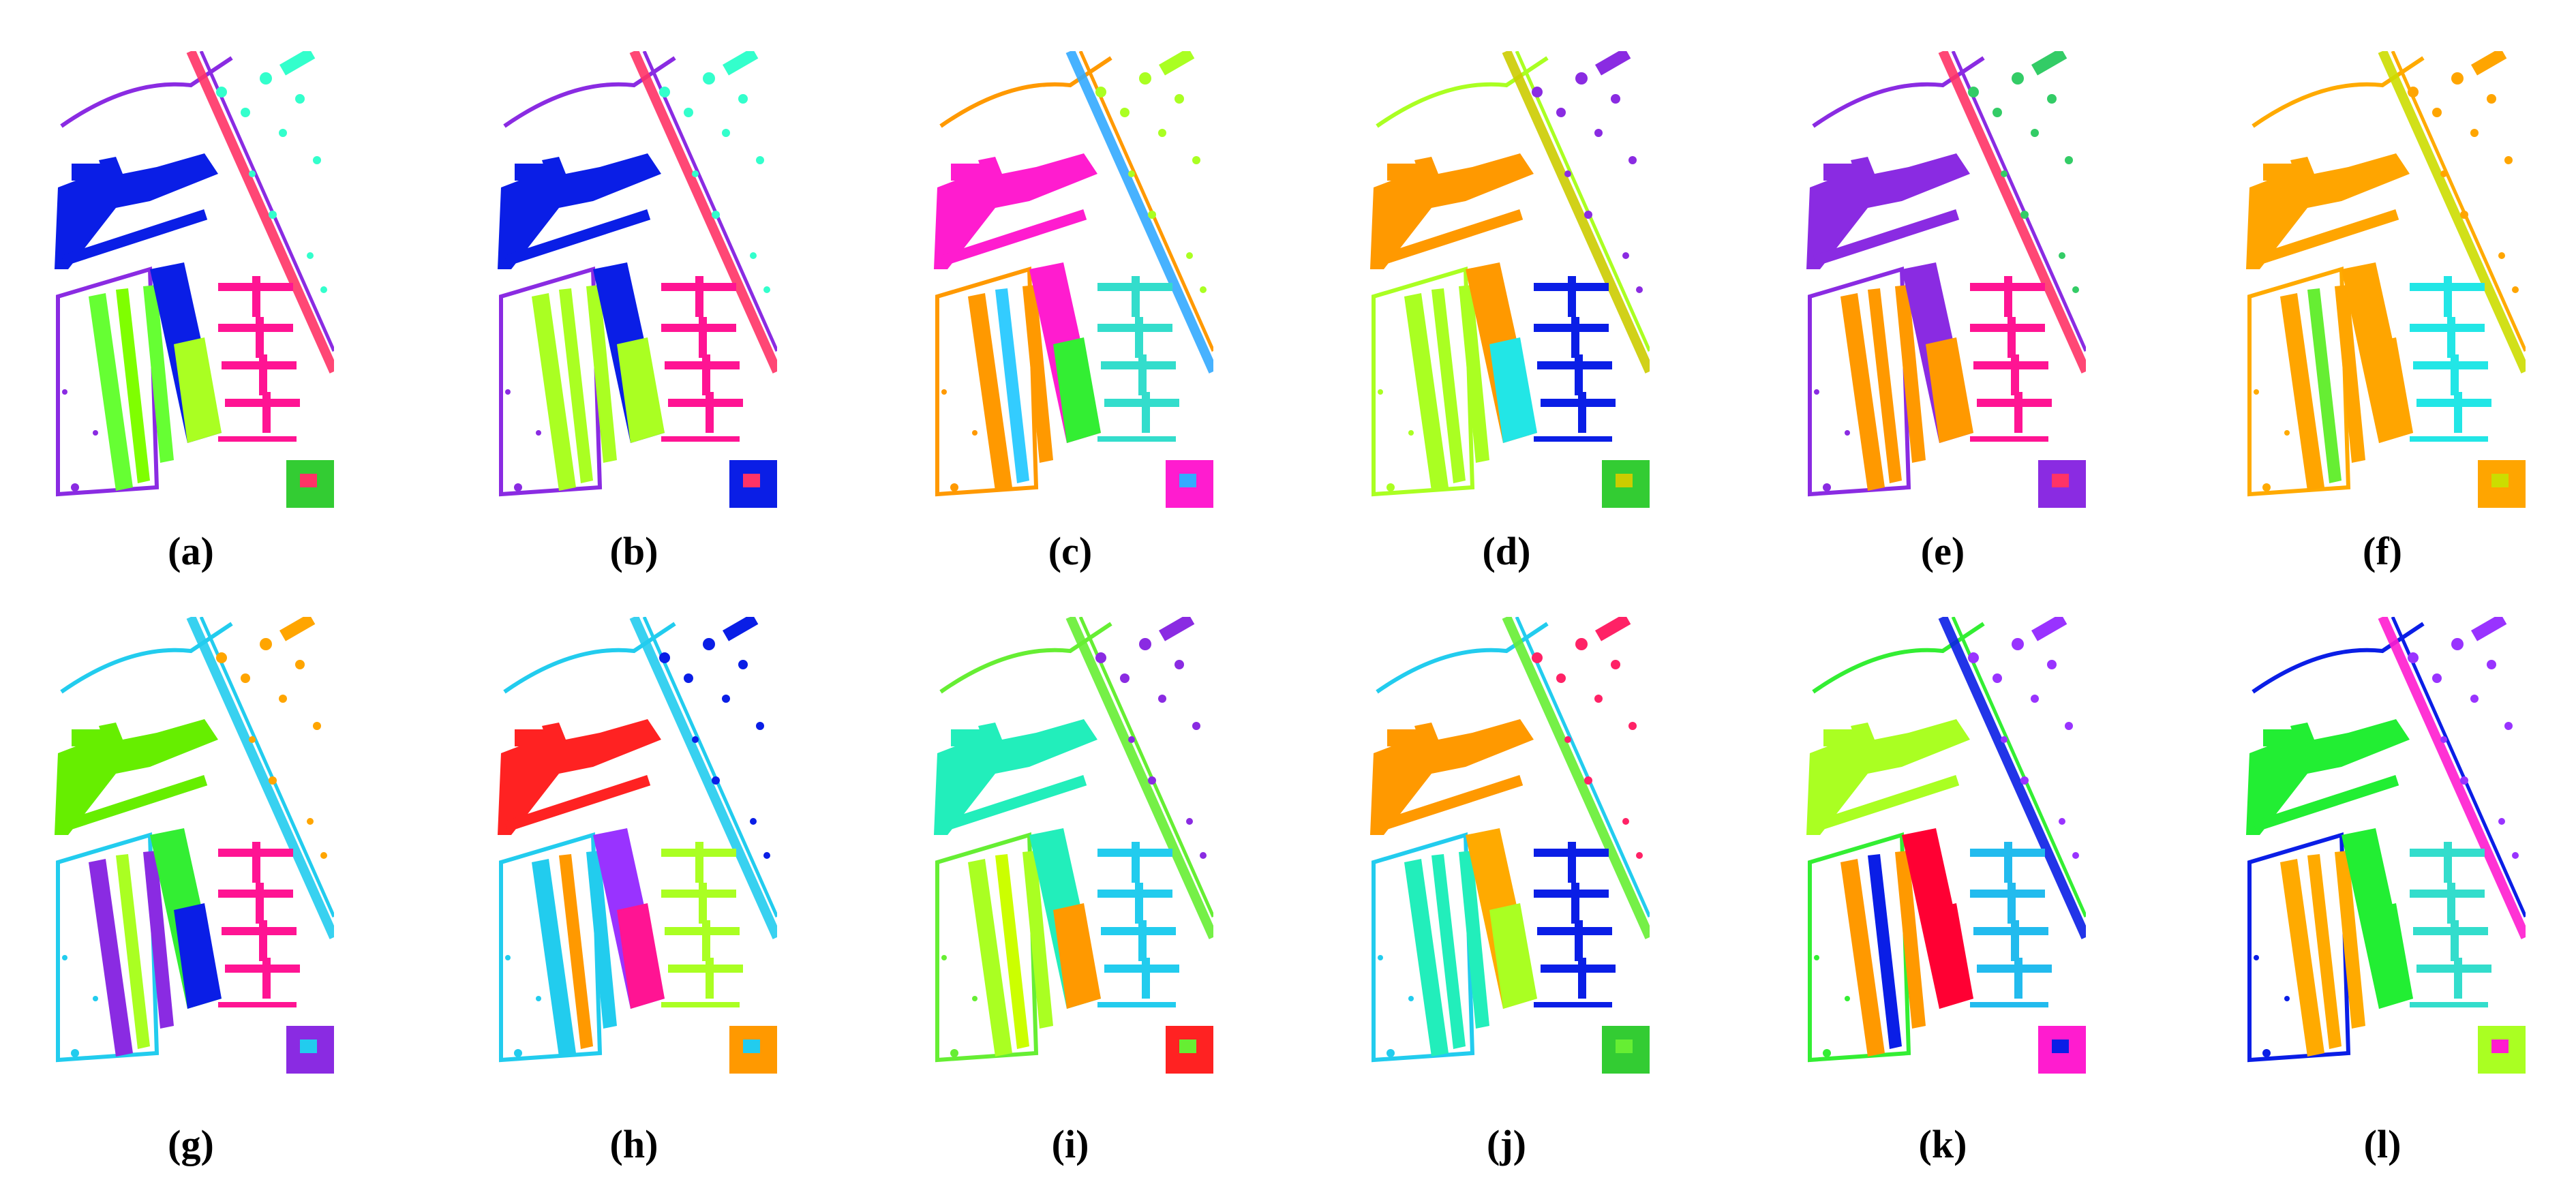  I want to click on panel-caption: (a), so click(191, 551).